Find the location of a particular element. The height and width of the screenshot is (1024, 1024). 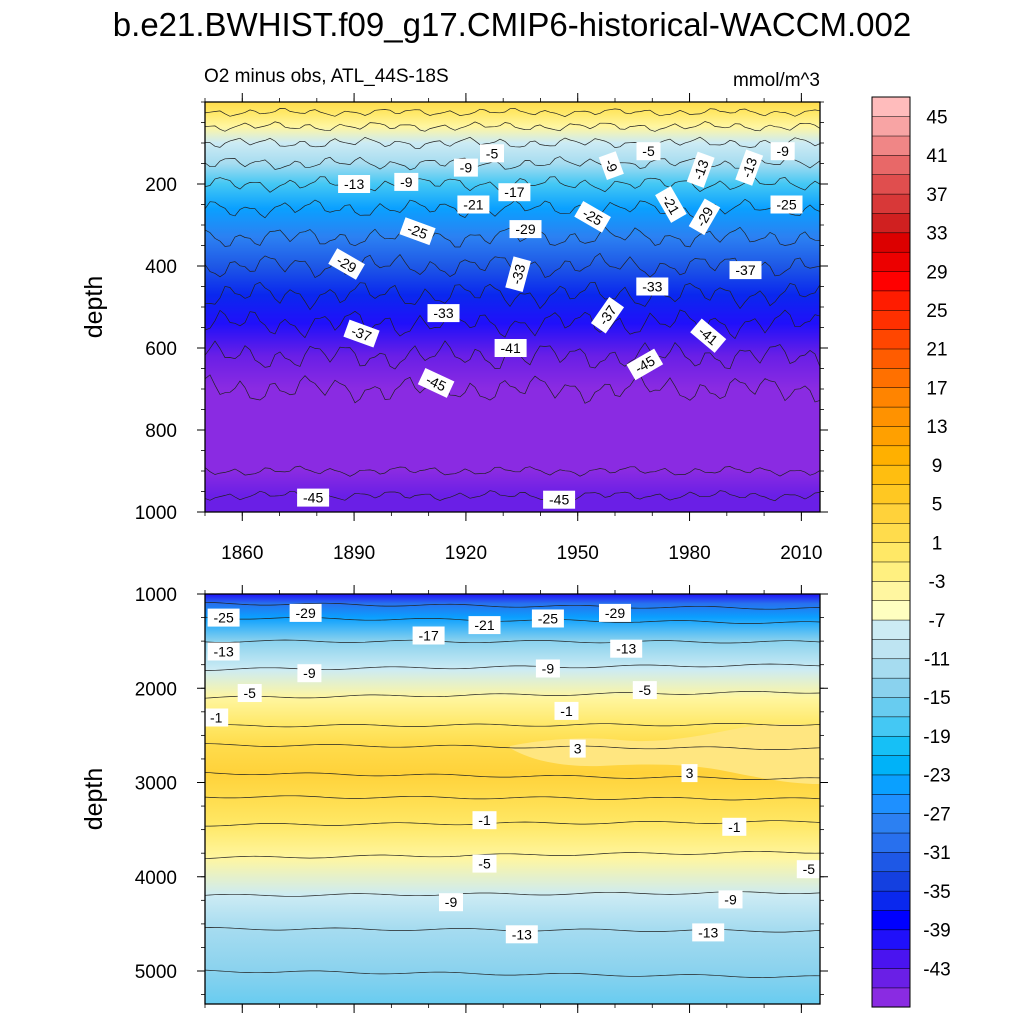

contour-label: -17 is located at coordinates (428, 635).